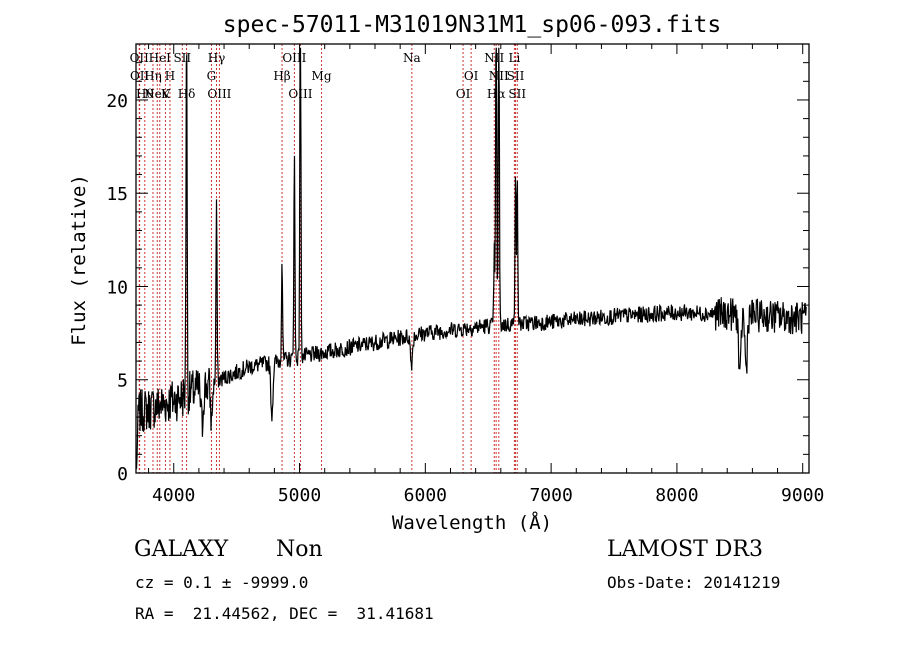  I want to click on x-tick-label: 5000, so click(299, 495).